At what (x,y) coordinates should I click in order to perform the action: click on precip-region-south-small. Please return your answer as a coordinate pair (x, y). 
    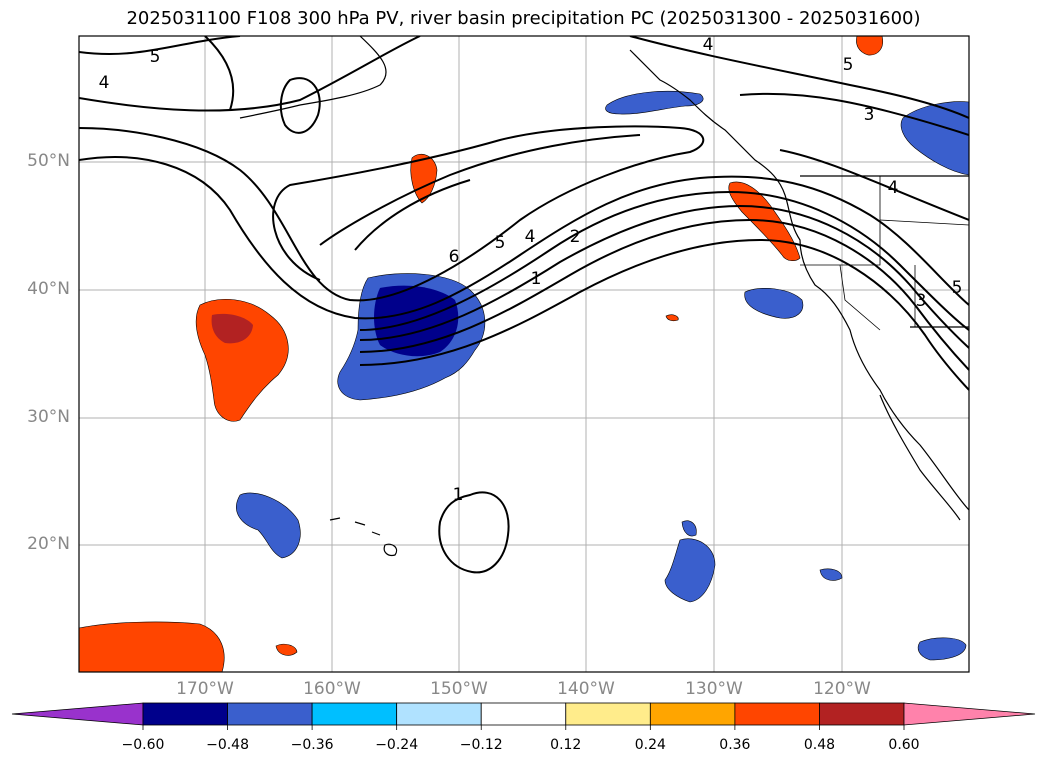
    Looking at the image, I should click on (689, 528).